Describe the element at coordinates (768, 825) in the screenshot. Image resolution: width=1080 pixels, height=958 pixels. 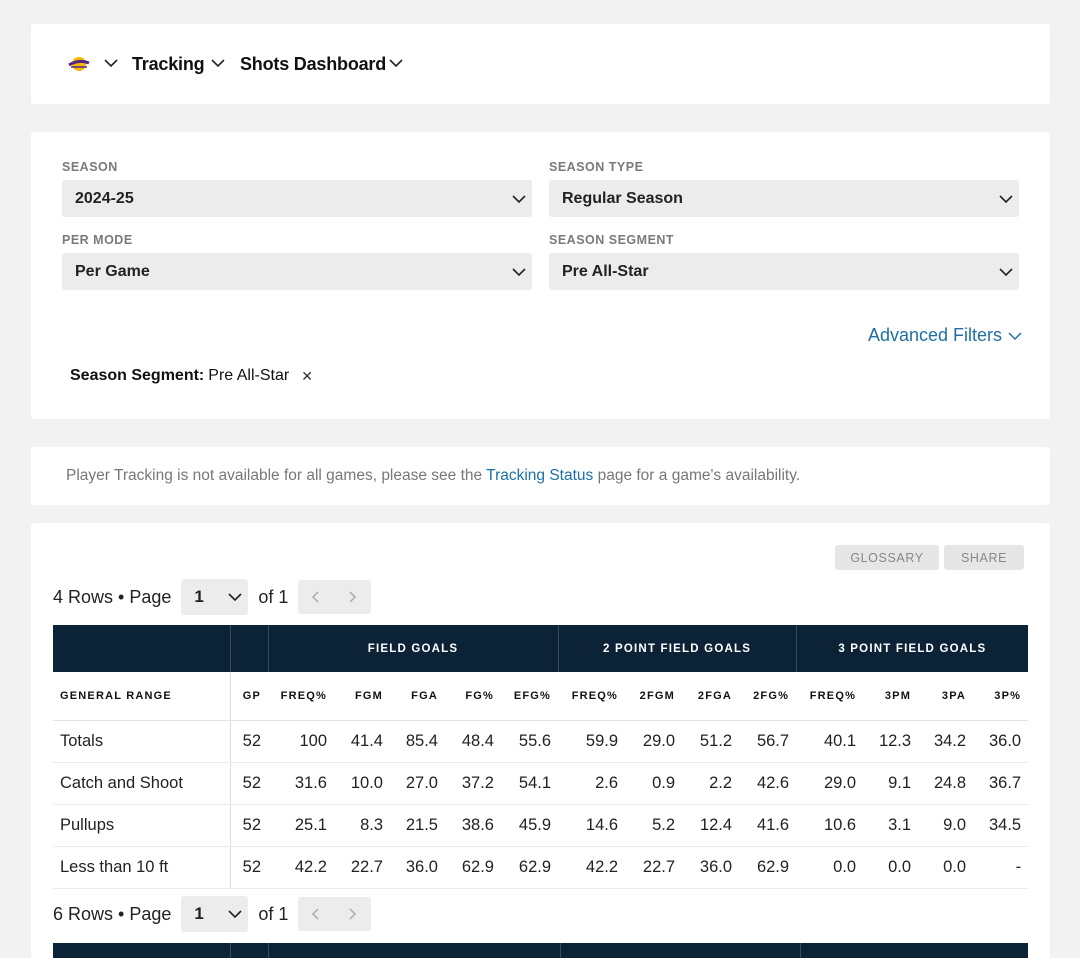
I see `stat-cell: 41.6` at that location.